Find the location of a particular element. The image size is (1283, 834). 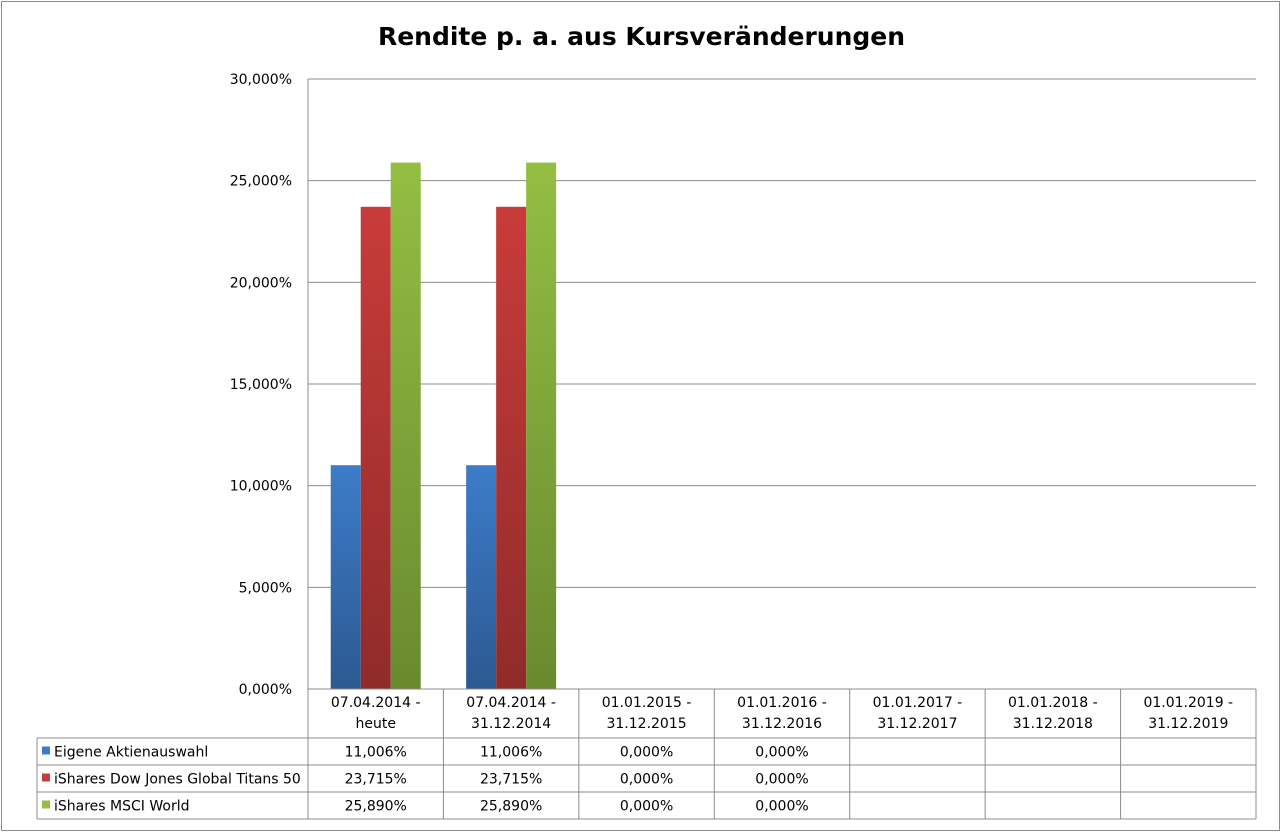

legend-label: iShares Dow Jones Global Titans 50 is located at coordinates (177, 780).